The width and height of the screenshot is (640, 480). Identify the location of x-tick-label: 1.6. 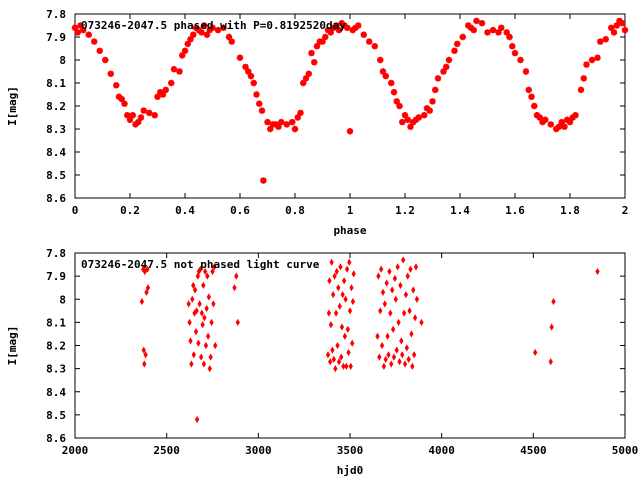
(515, 210).